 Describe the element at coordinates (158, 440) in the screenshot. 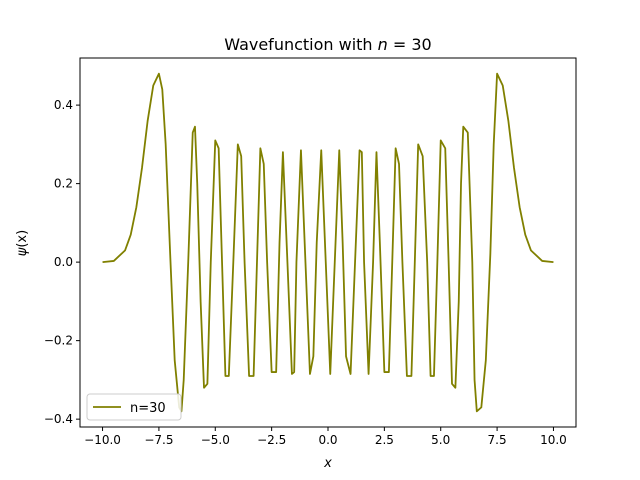

I see `x-tick-label: −7.5` at that location.